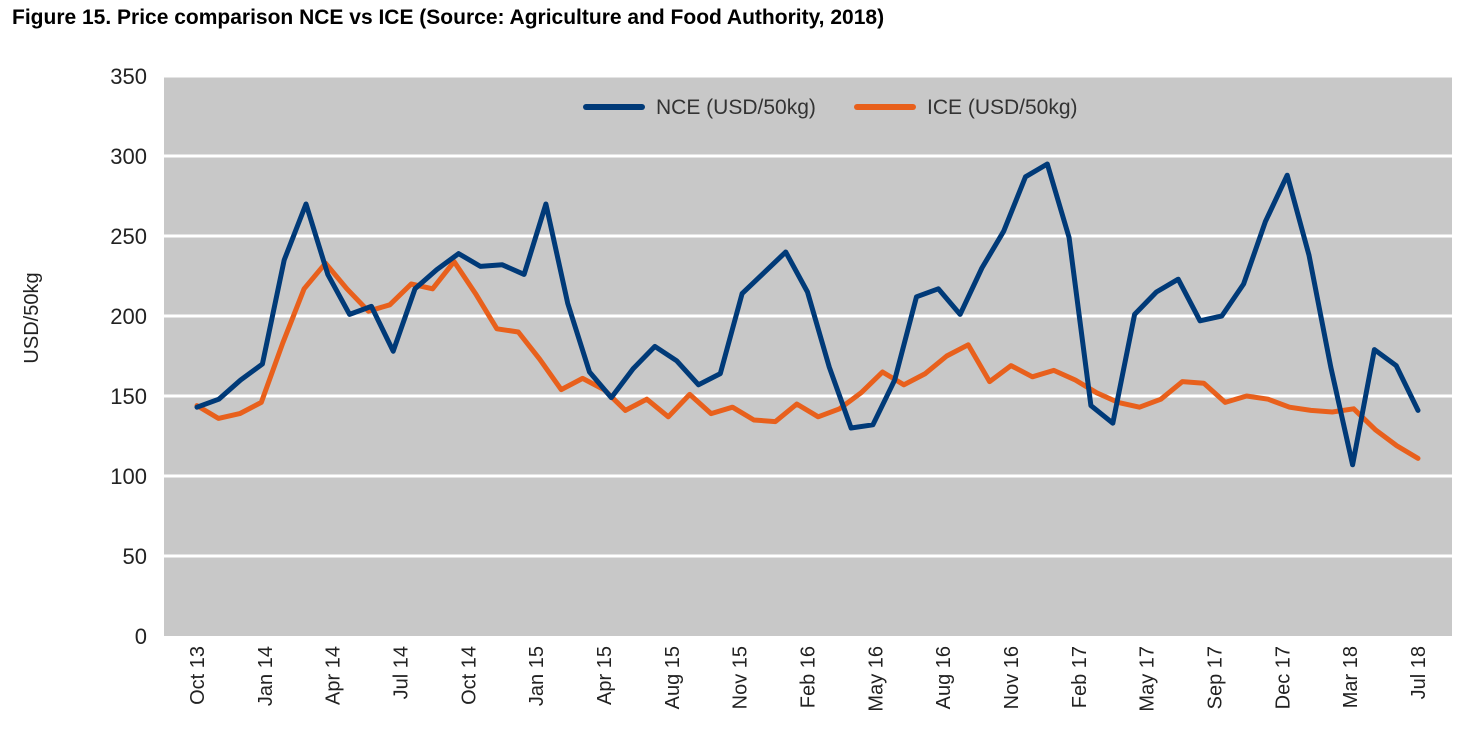 The width and height of the screenshot is (1463, 732). What do you see at coordinates (605, 675) in the screenshot?
I see `x-tick-label: Apr 15` at bounding box center [605, 675].